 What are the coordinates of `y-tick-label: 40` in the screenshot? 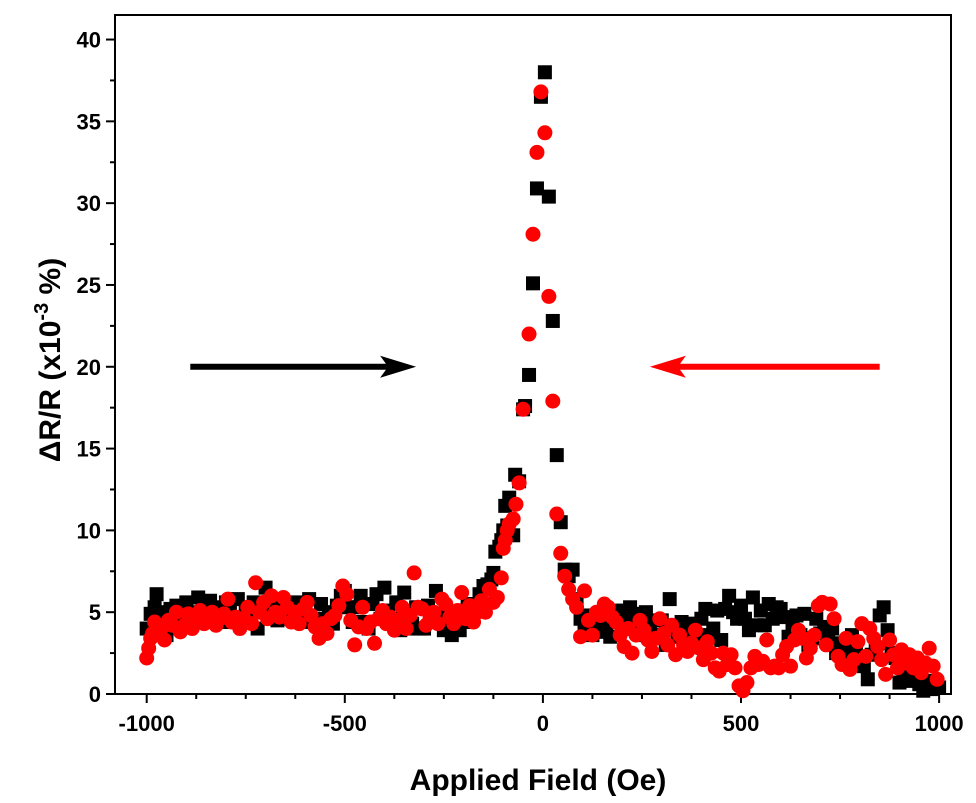 It's located at (89, 40).